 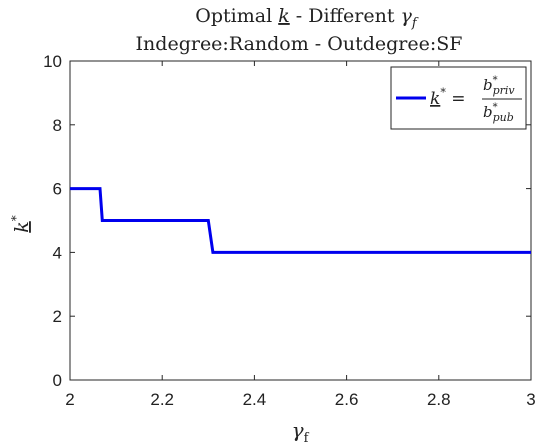 I want to click on legend-k: k, so click(x=435, y=99).